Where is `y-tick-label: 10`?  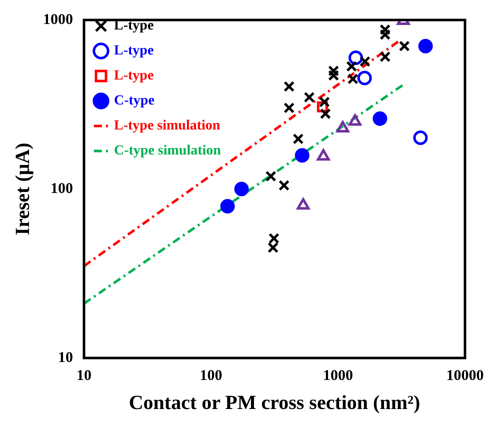 y-tick-label: 10 is located at coordinates (65, 358).